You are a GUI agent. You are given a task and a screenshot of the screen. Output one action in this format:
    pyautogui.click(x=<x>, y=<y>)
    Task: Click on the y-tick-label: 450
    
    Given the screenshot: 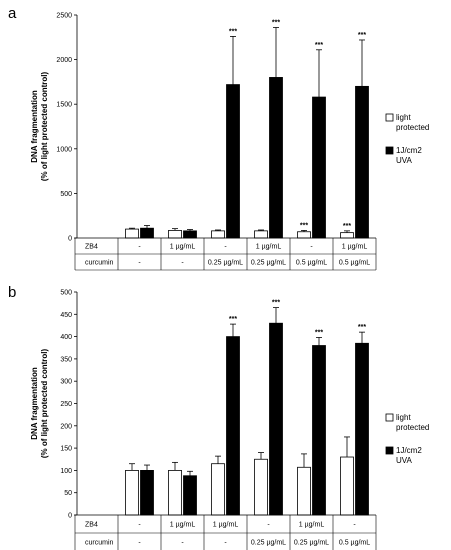 What is the action you would take?
    pyautogui.click(x=66, y=315)
    